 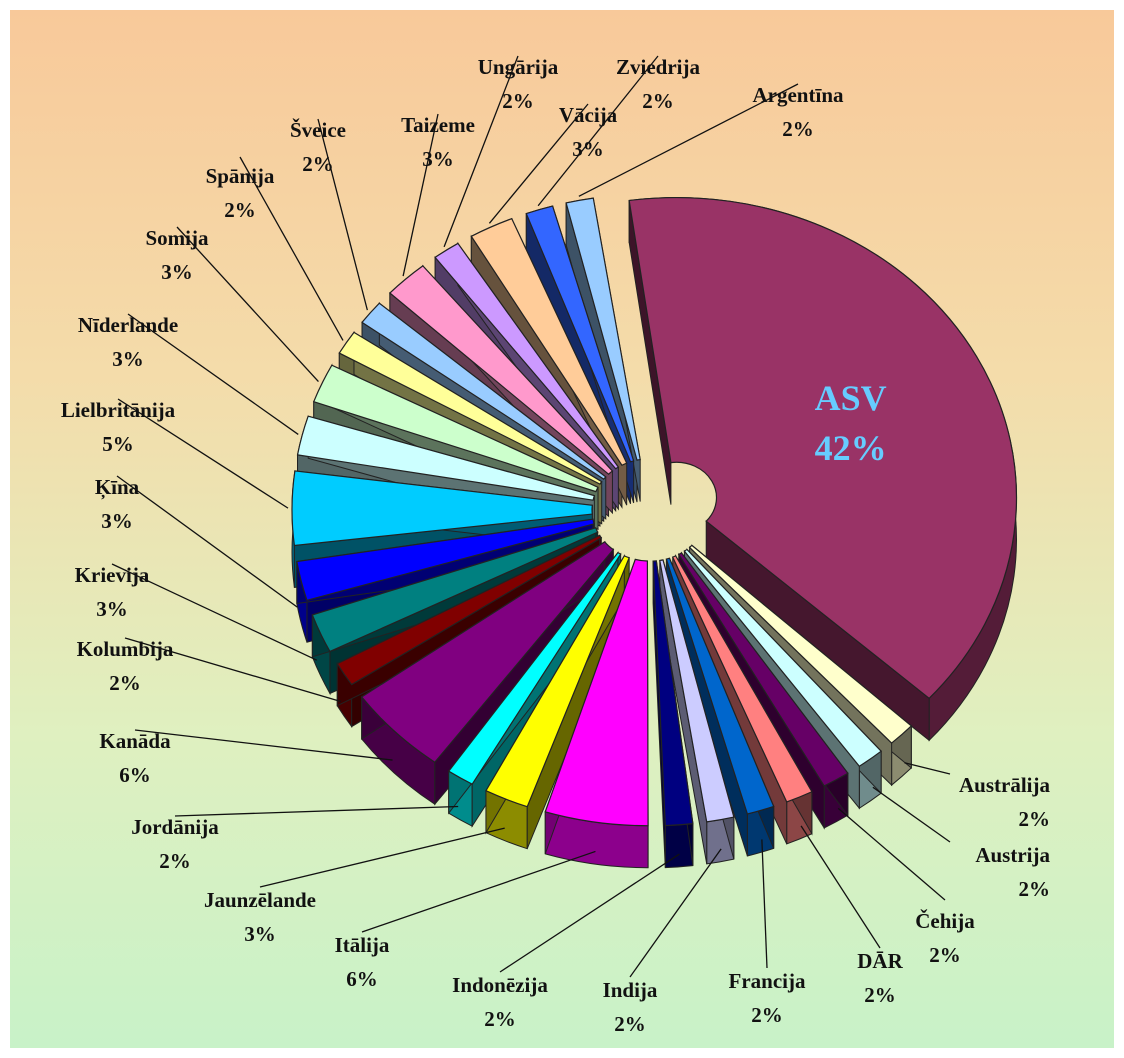 What do you see at coordinates (203, 453) in the screenshot?
I see `leader-line-lielbritanija` at bounding box center [203, 453].